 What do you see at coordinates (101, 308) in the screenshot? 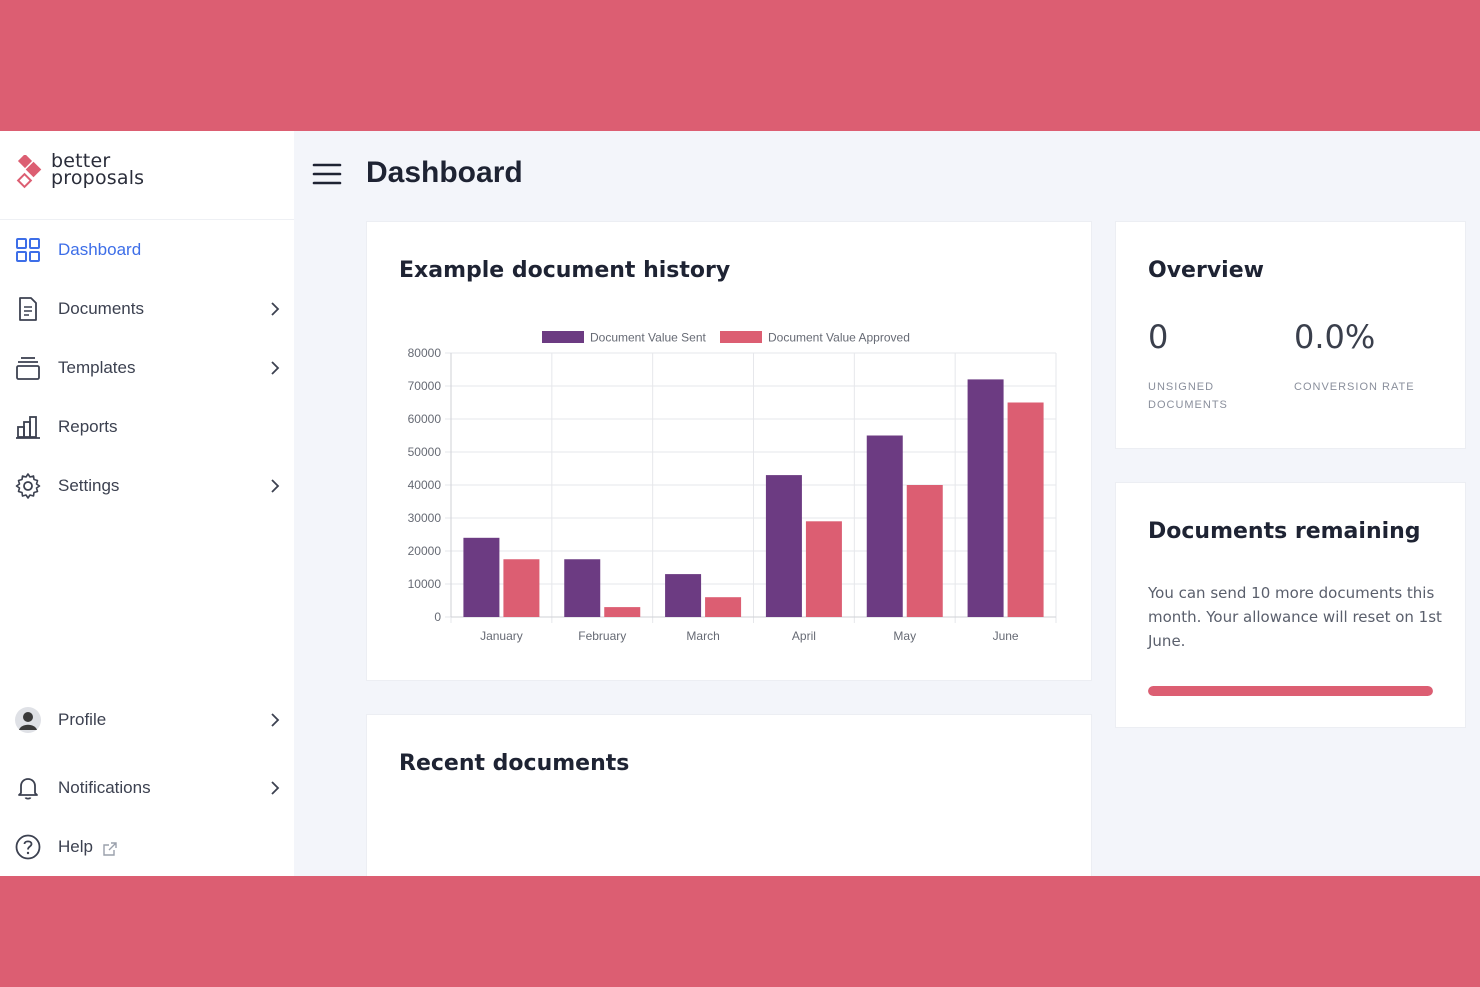
I see `sidebar-item-label: Documents` at bounding box center [101, 308].